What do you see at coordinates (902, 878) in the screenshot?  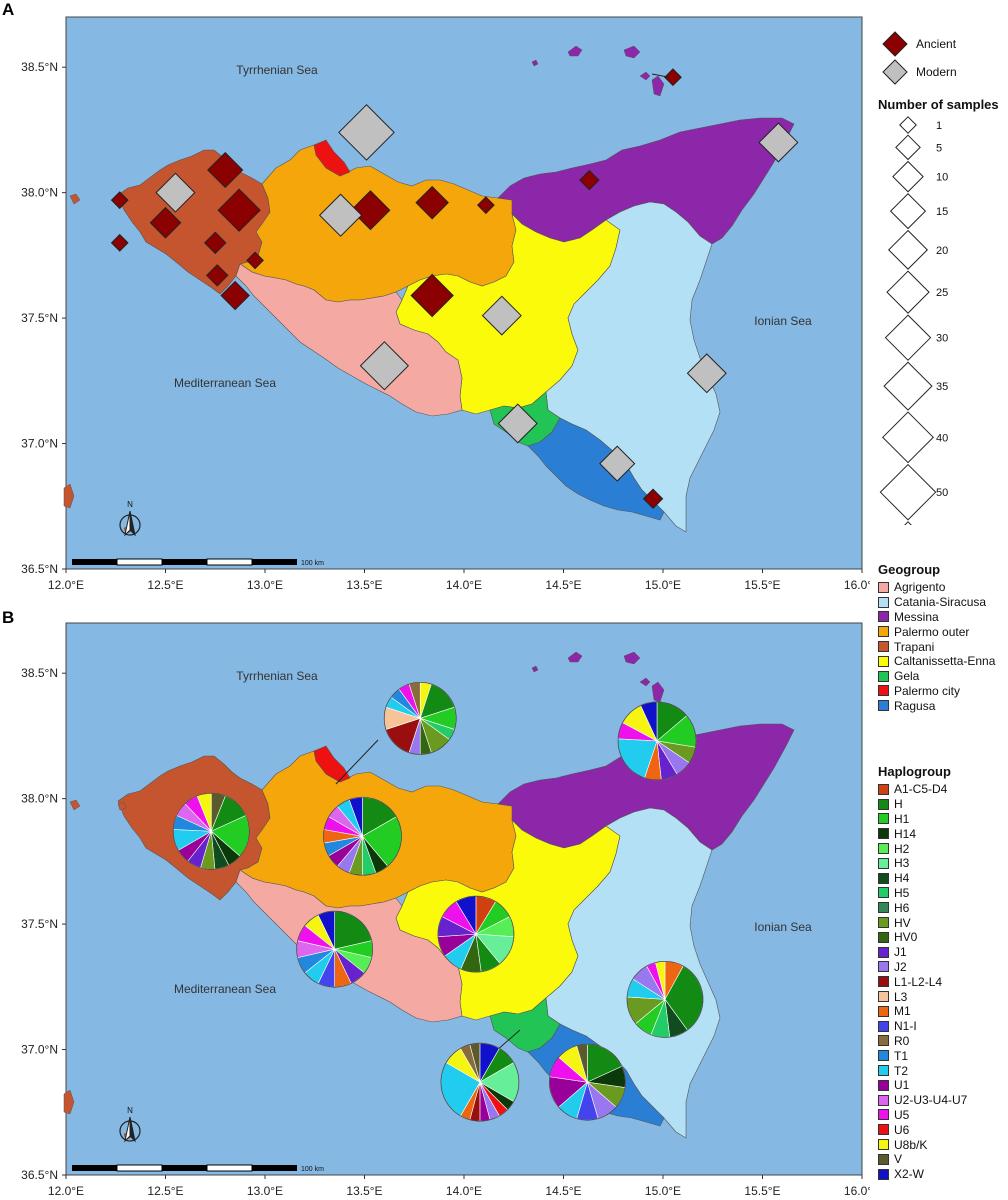 I see `haplogroup-label: H4` at bounding box center [902, 878].